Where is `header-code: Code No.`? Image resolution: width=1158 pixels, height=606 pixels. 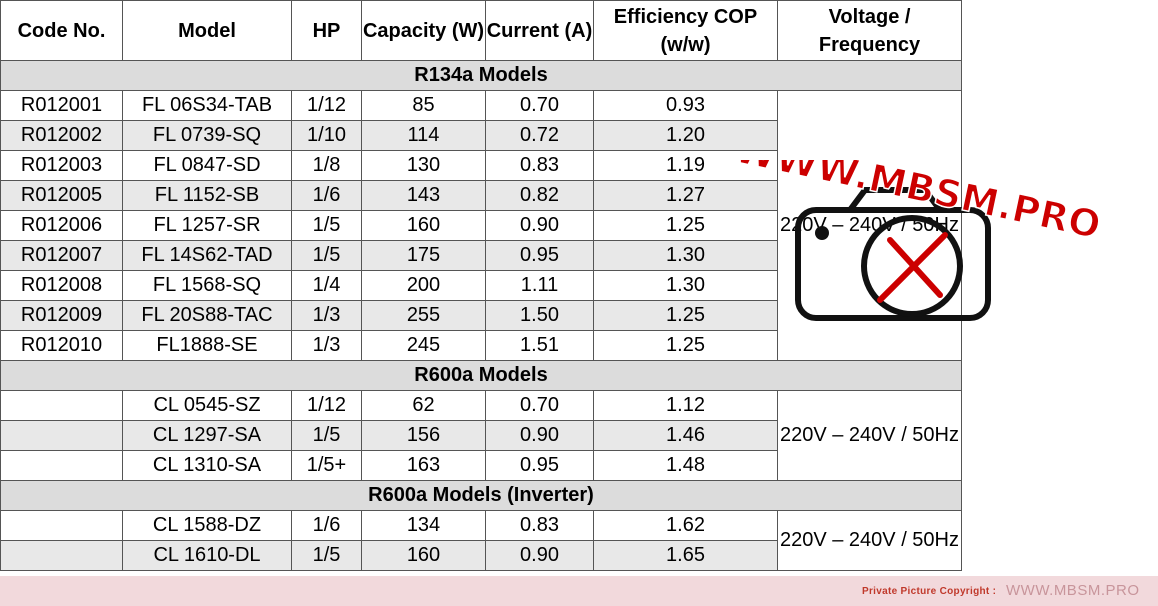
header-code: Code No. is located at coordinates (61, 30).